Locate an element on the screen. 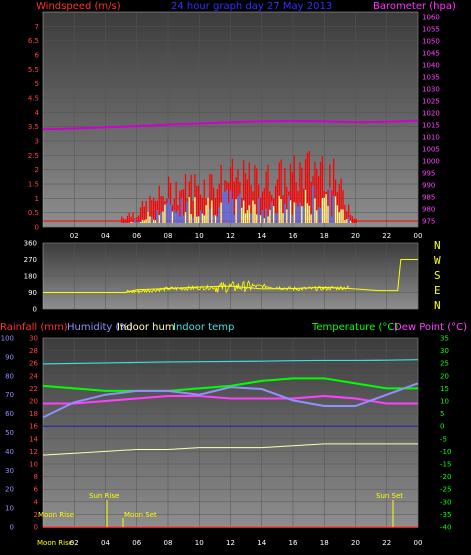 The width and height of the screenshot is (471, 555). bottom-x-tick-label: 12 is located at coordinates (230, 543).